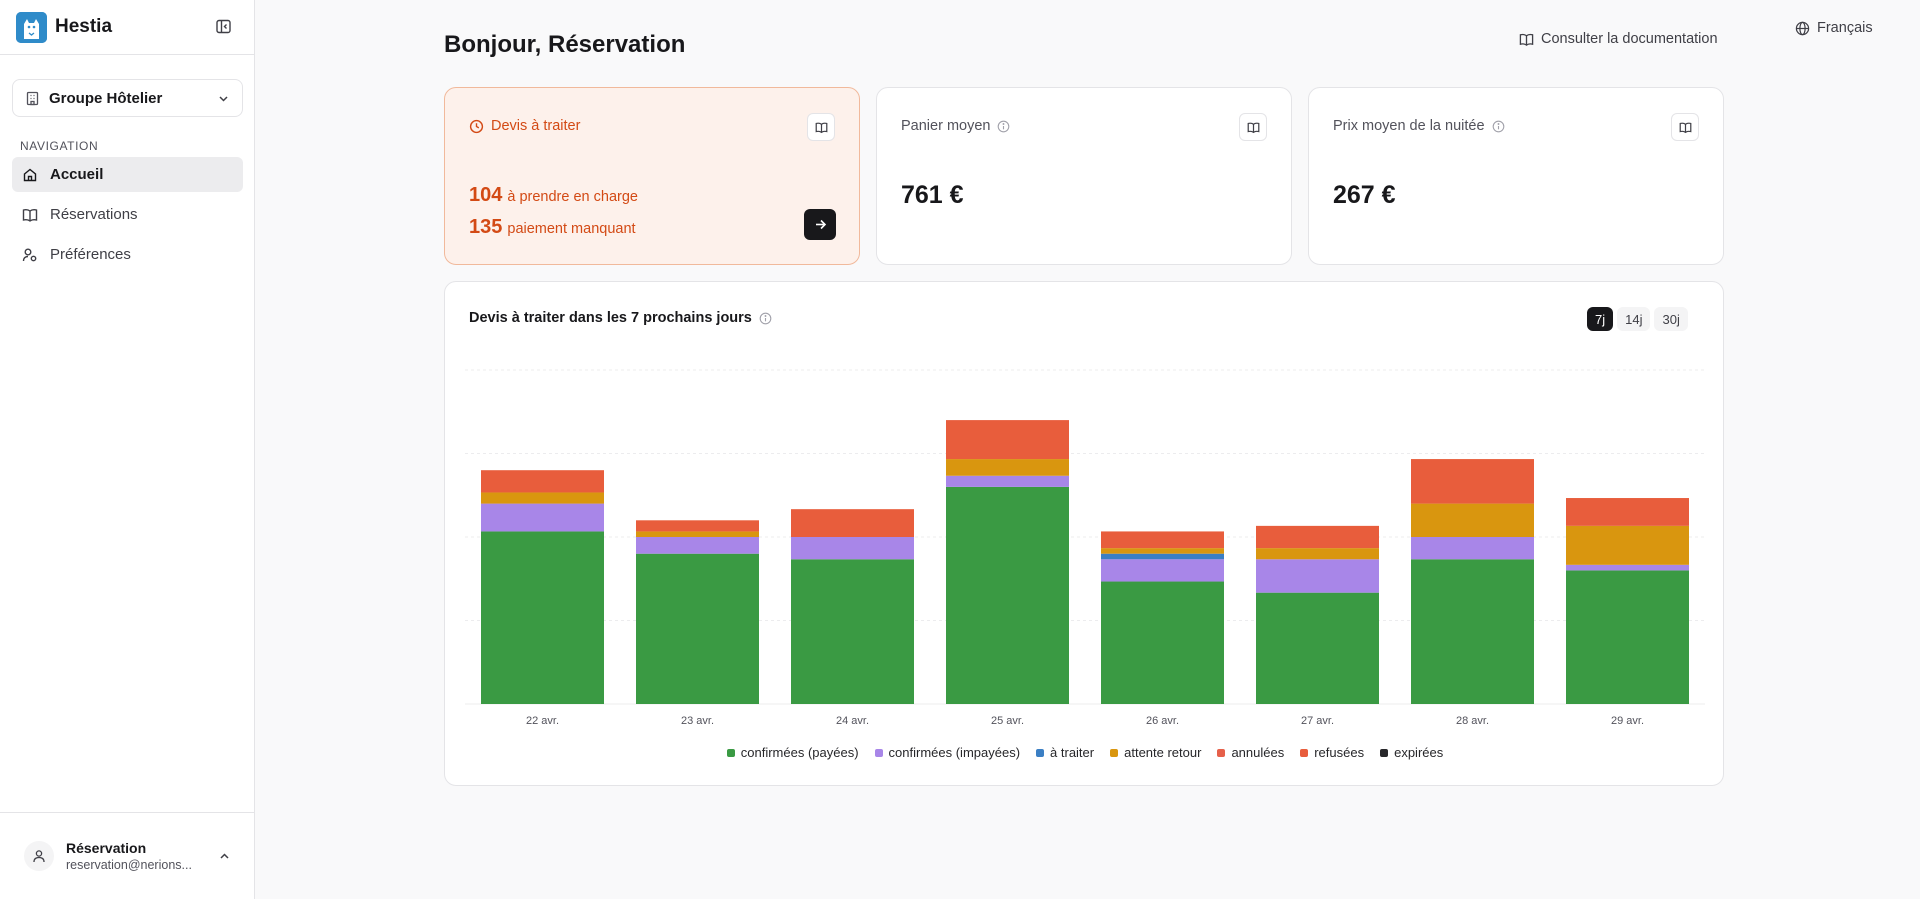  What do you see at coordinates (127, 812) in the screenshot?
I see `sidebar-bottom-divider` at bounding box center [127, 812].